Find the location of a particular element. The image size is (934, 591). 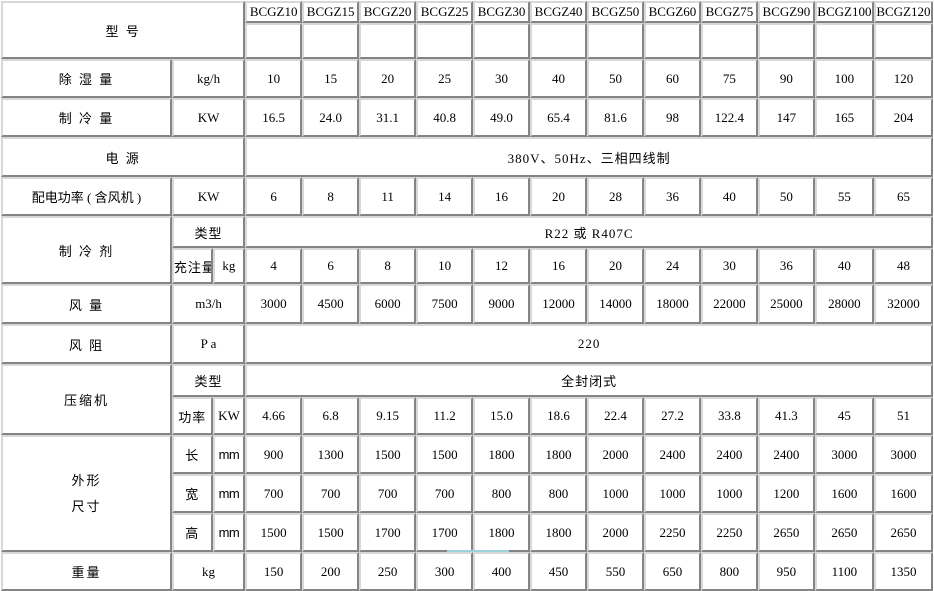

dimension-height-unit: mm is located at coordinates (229, 532).